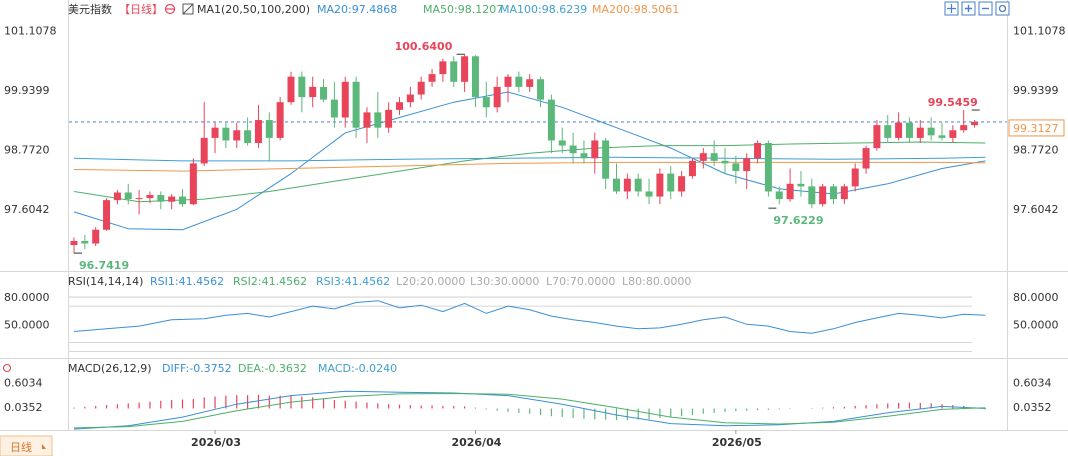 This screenshot has height=456, width=1068. Describe the element at coordinates (188, 9) in the screenshot. I see `indicator-settings-icon` at that location.